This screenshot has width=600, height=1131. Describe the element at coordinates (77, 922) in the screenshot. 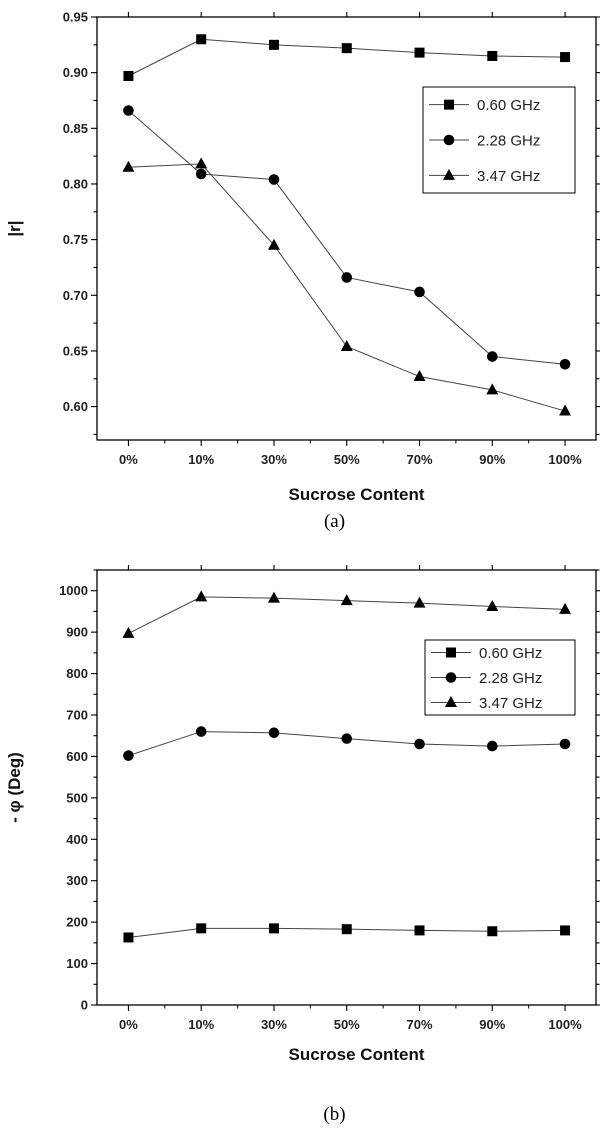

I see `y-tick-label: 200` at that location.